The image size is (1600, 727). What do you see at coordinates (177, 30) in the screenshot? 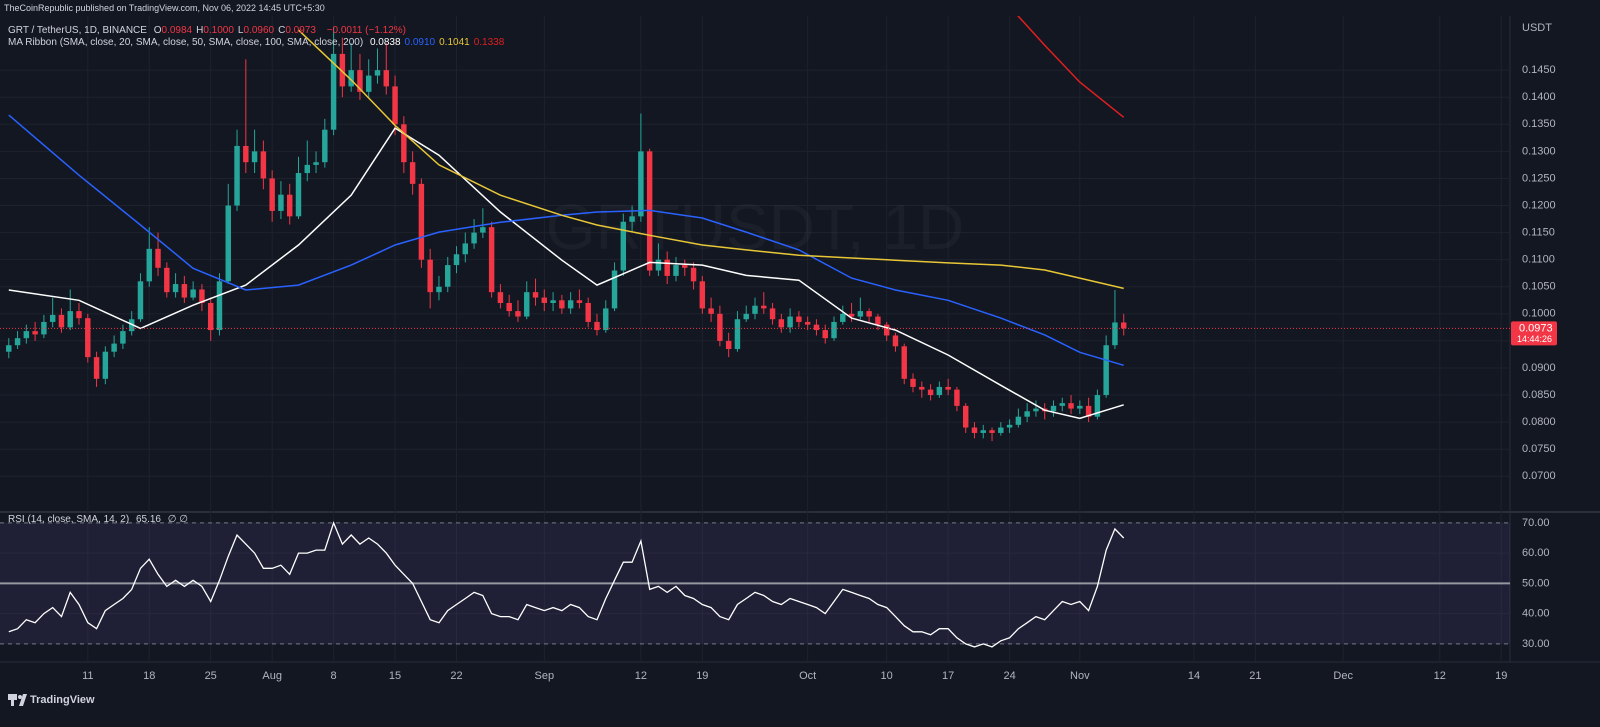
I see `ohlc-value: 0.0984` at bounding box center [177, 30].